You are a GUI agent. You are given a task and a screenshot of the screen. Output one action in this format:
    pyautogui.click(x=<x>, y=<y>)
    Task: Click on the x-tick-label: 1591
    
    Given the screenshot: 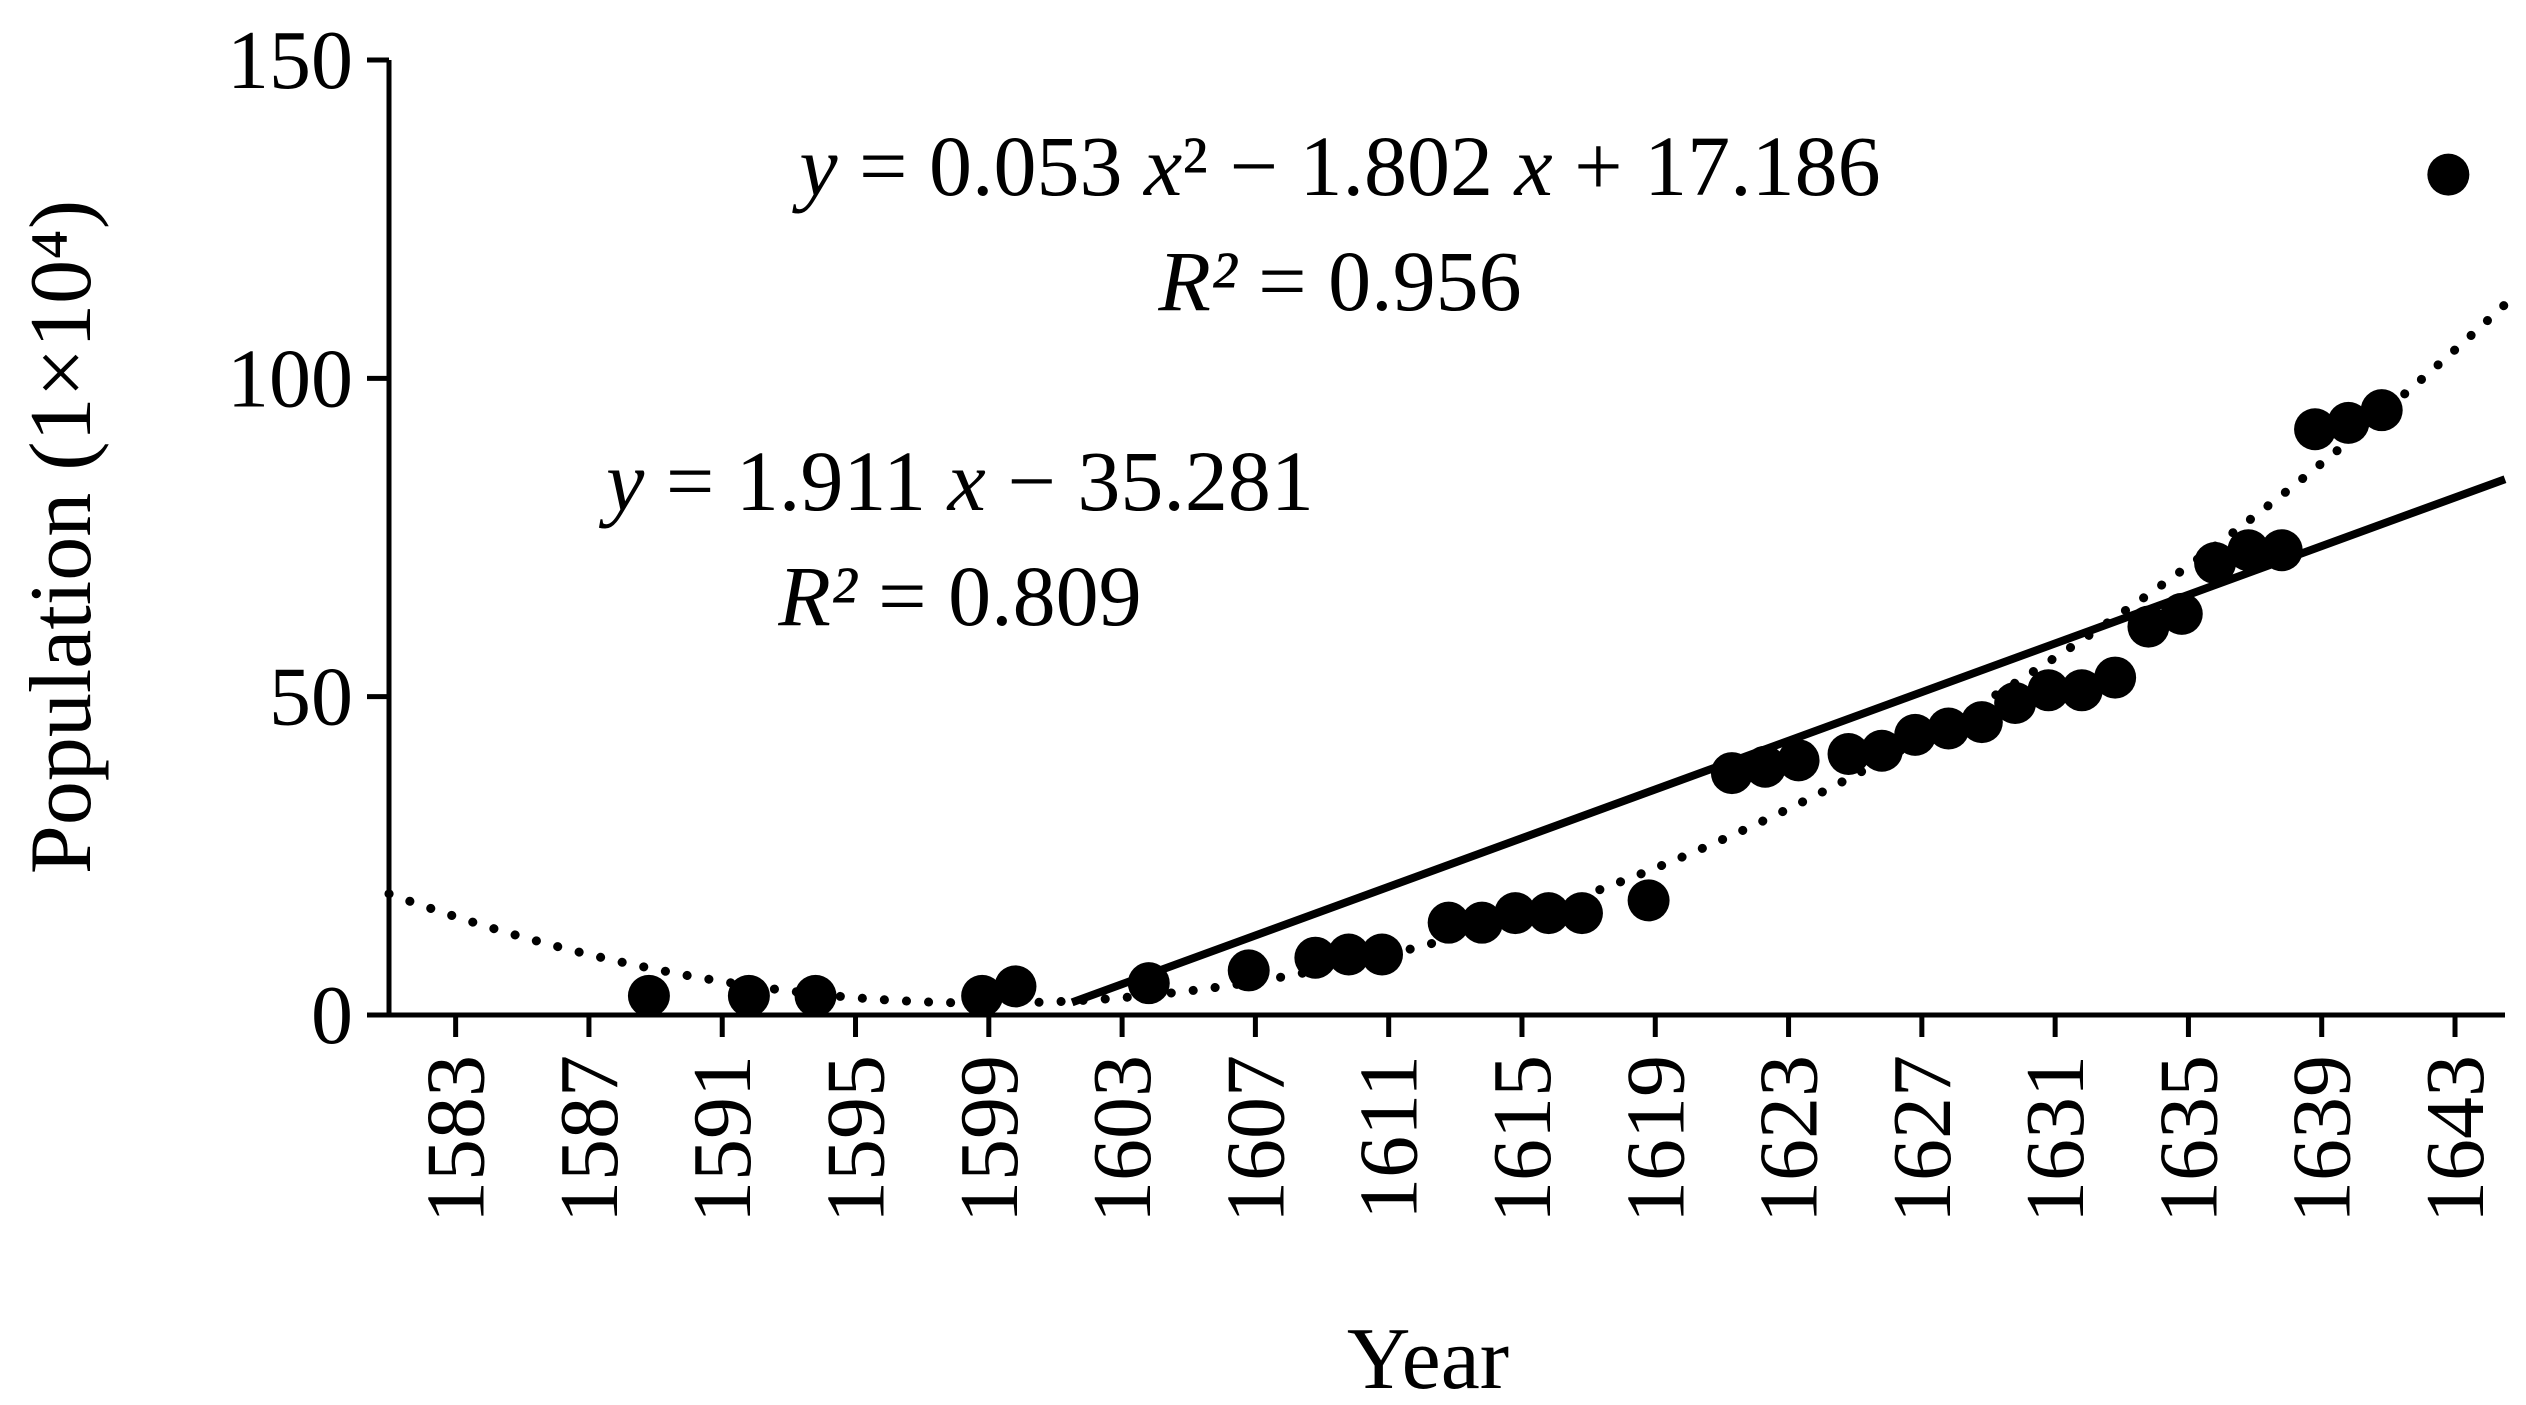 What is the action you would take?
    pyautogui.click(x=722, y=1139)
    